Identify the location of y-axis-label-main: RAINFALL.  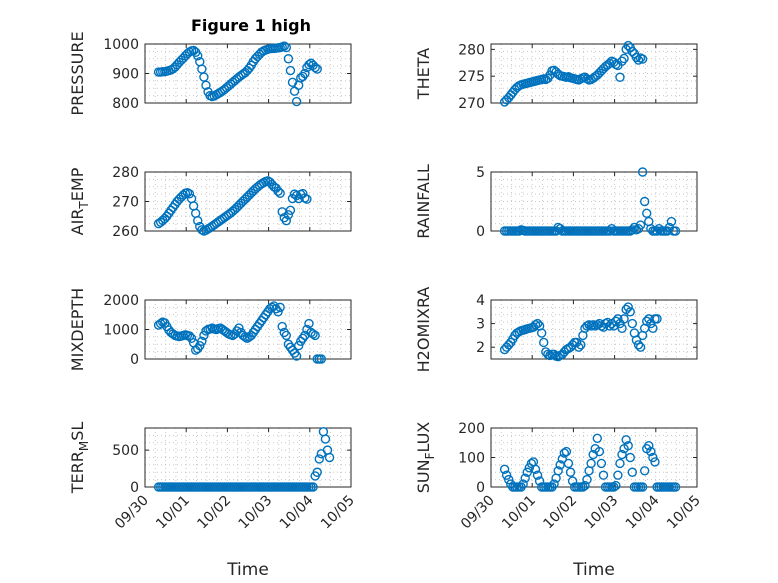
(423, 201).